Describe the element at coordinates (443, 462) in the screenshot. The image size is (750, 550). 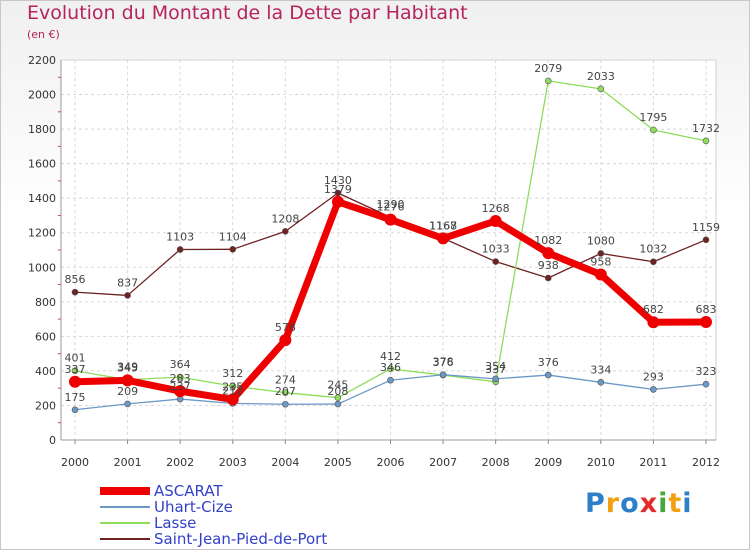
I see `x-tick-label: 2007` at that location.